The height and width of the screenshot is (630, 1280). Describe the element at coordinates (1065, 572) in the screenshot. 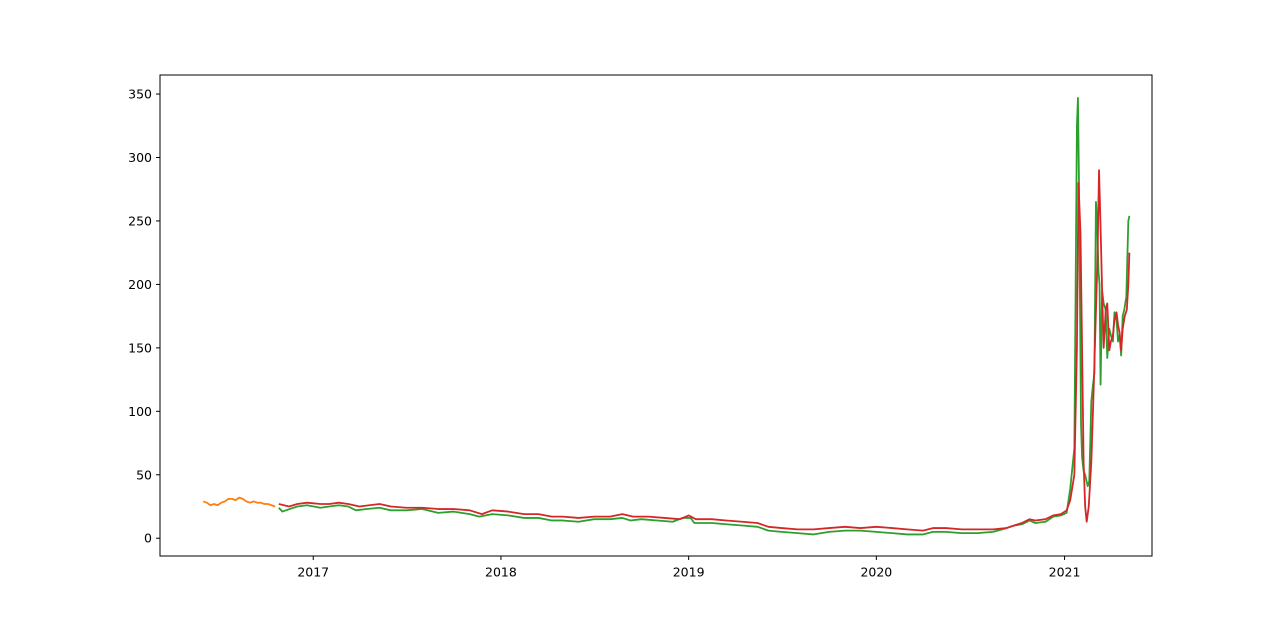

I see `x-tick-label: 2021` at that location.